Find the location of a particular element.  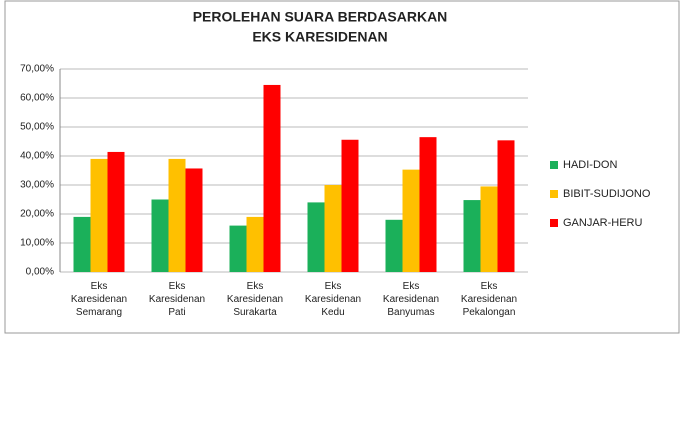

legend-label: GANJAR-HERU is located at coordinates (603, 223).